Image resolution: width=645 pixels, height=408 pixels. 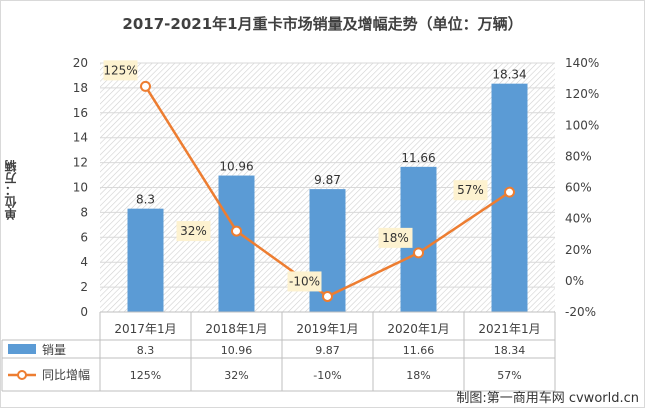 I want to click on y-left-tick-label: 8, so click(x=84, y=212).